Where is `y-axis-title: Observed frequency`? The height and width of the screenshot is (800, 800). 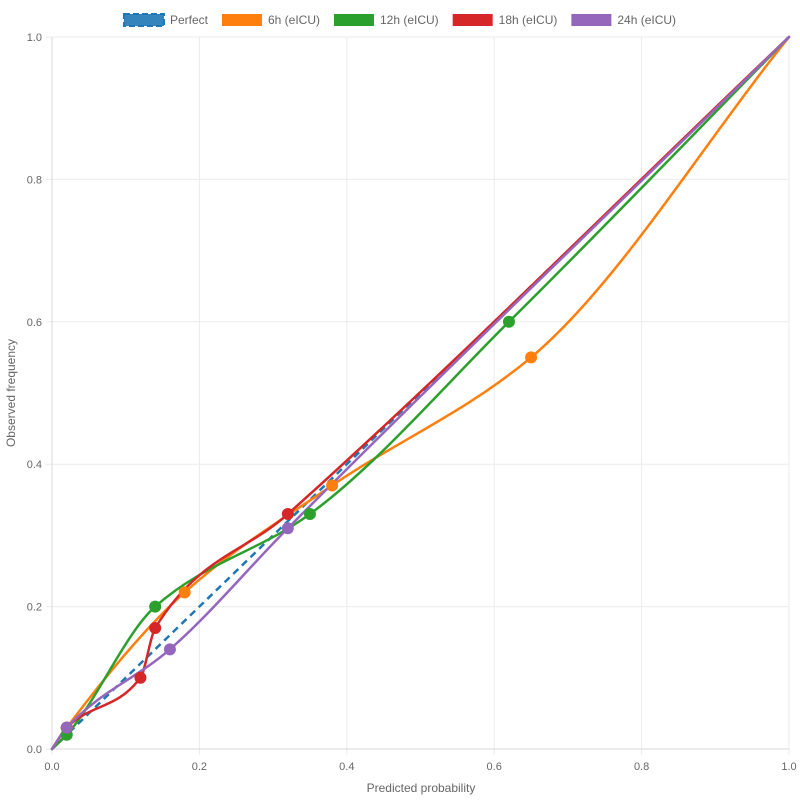
y-axis-title: Observed frequency is located at coordinates (11, 393).